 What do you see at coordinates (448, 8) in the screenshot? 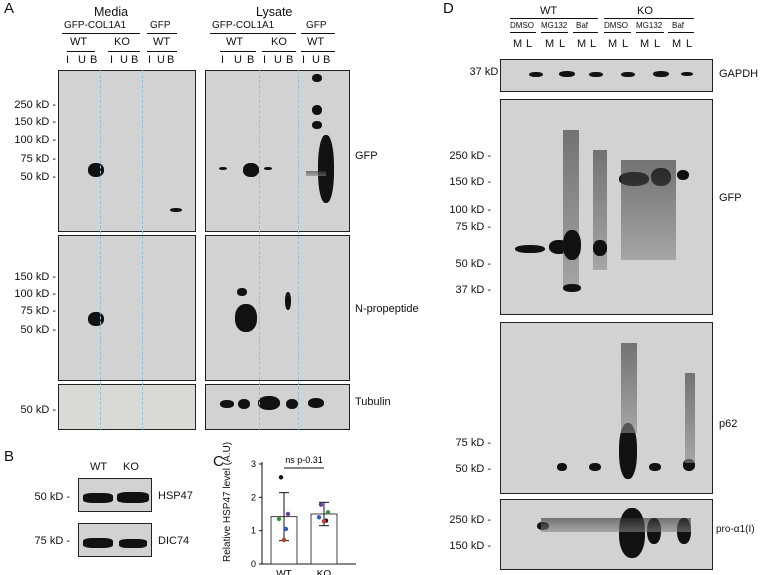
I see `panel-d-label: D` at bounding box center [448, 8].